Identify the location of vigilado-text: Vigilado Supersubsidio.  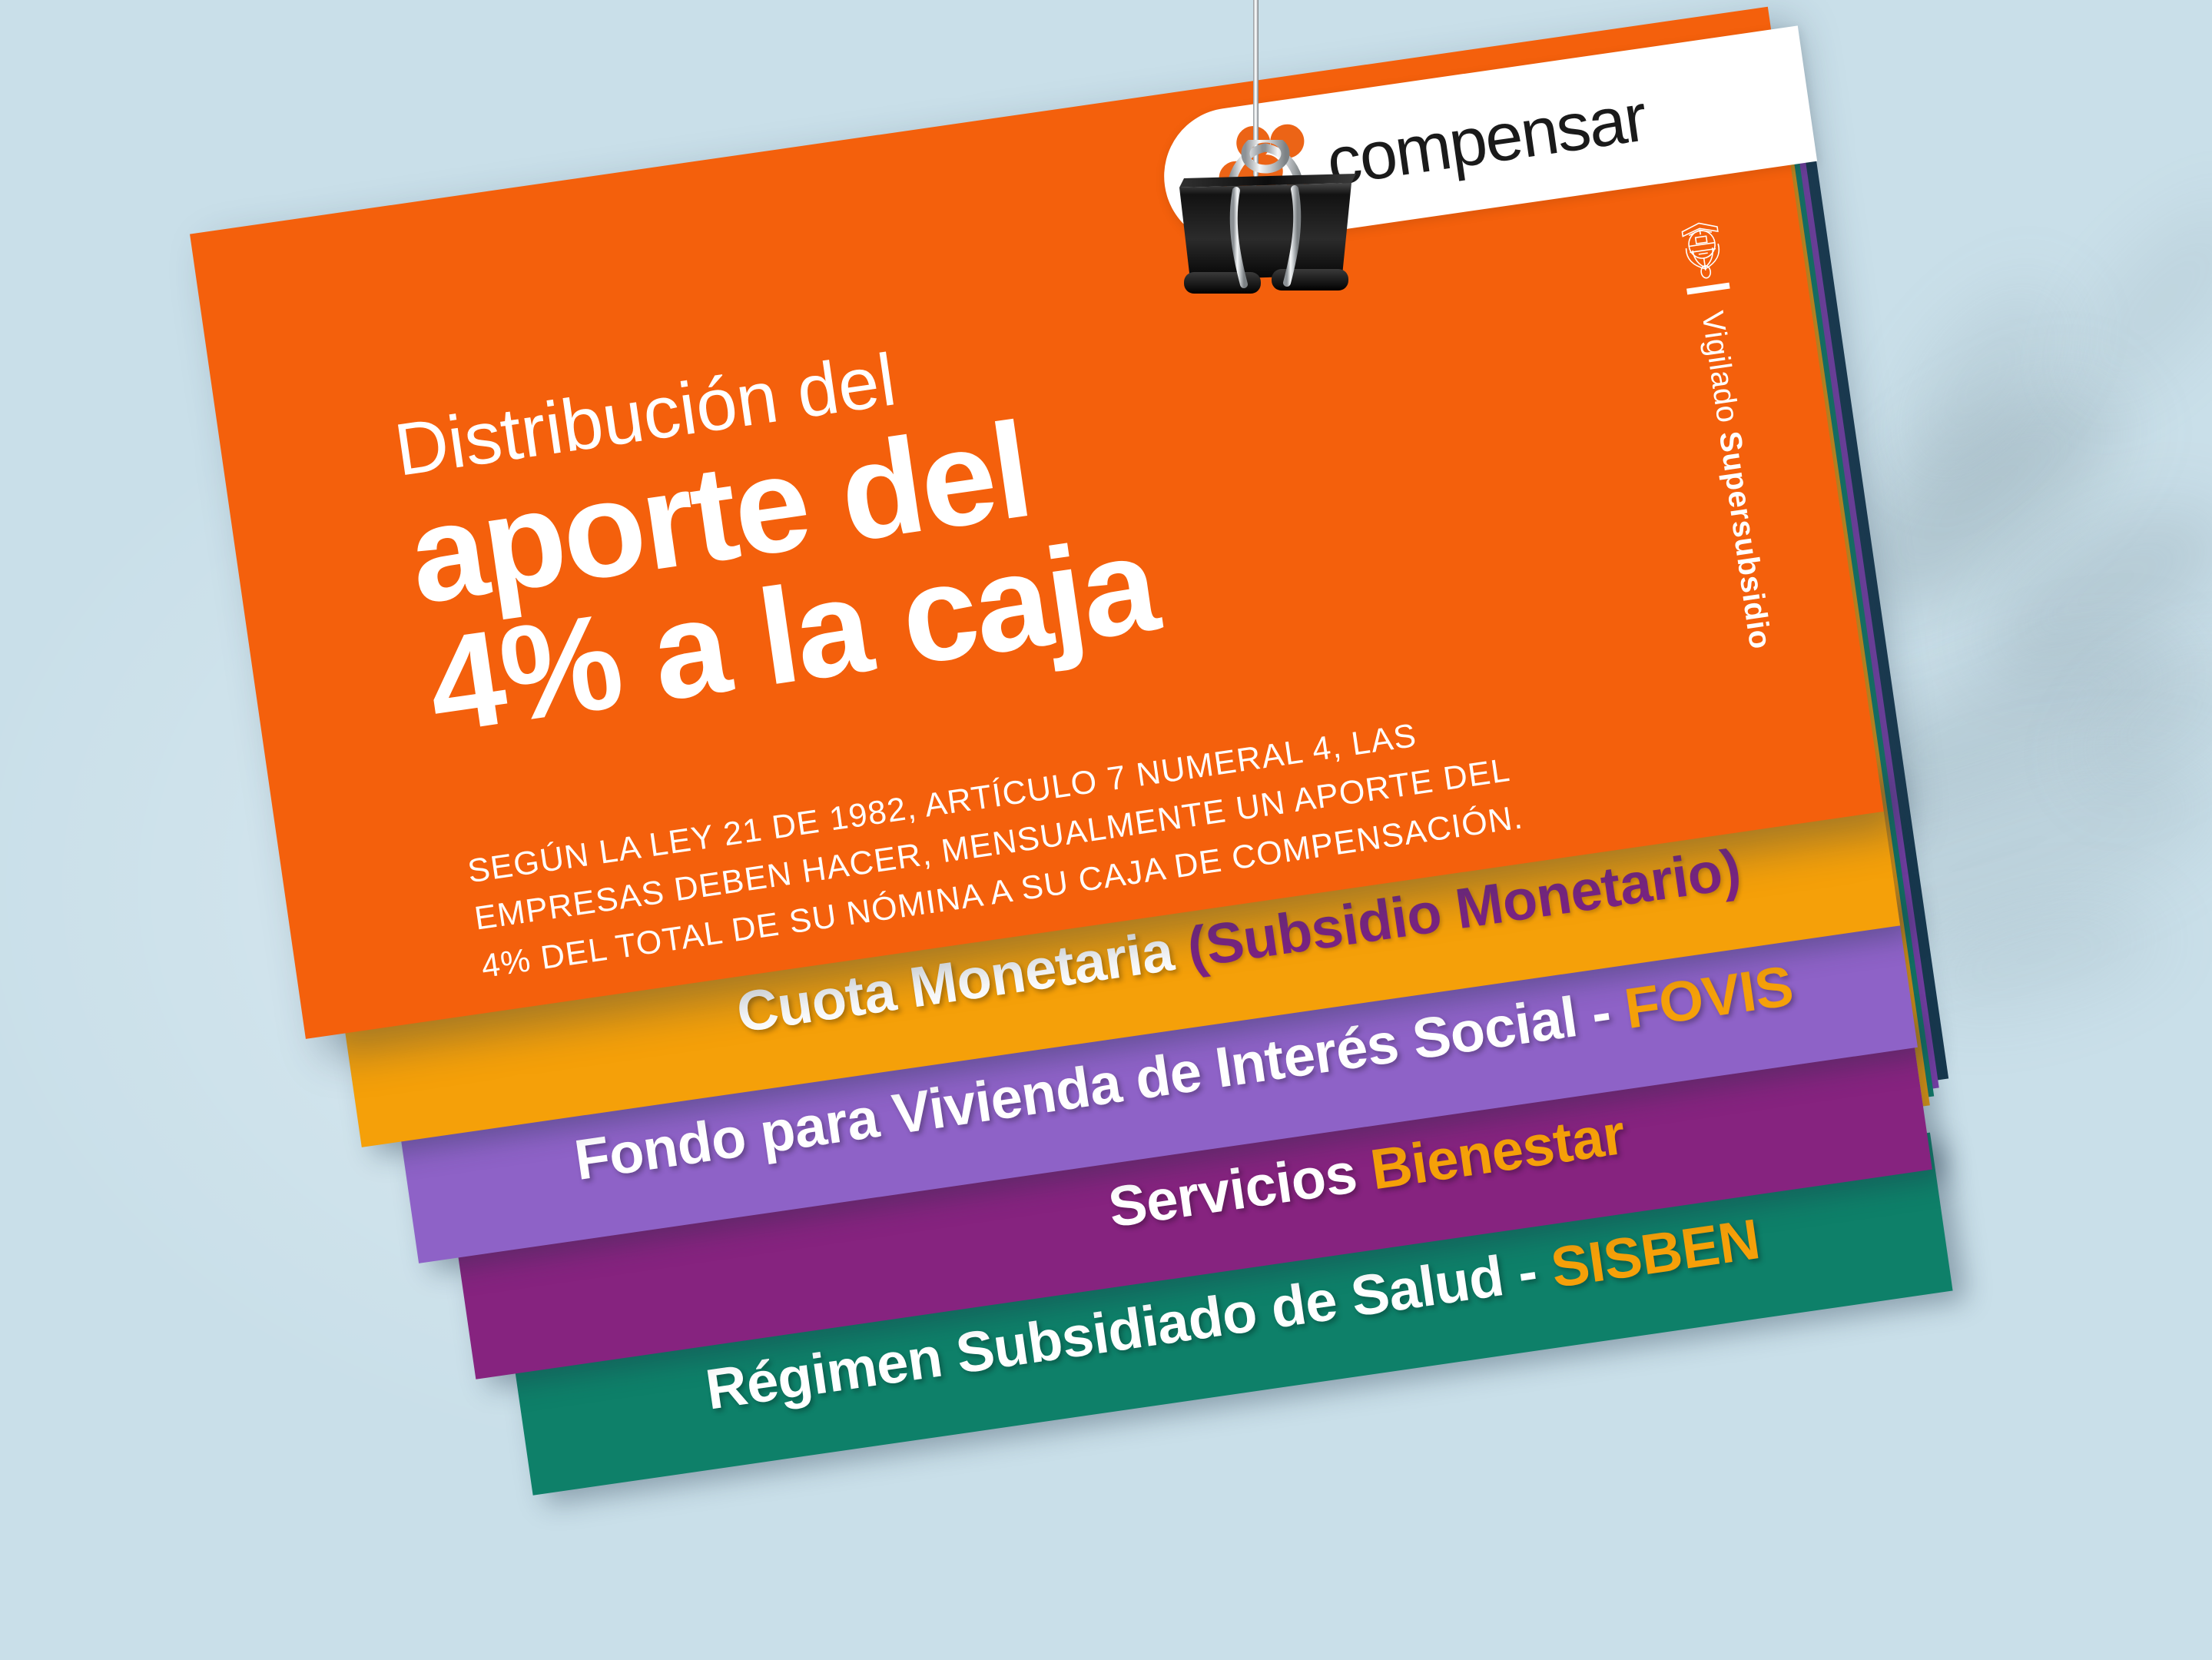
(1735, 480).